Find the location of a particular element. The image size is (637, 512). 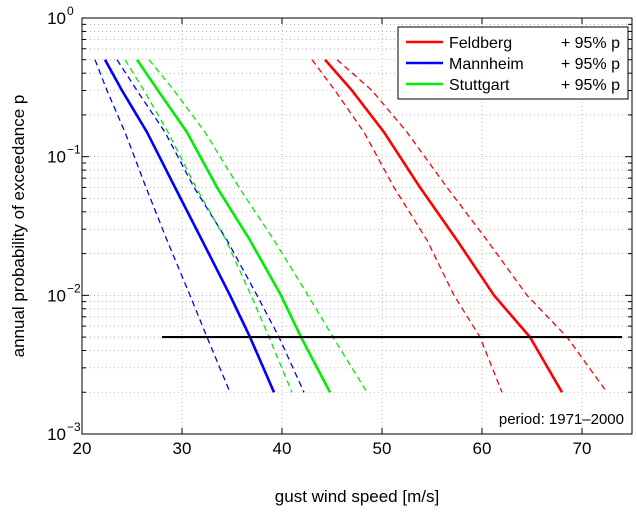

x-tick-label: 20 is located at coordinates (82, 448).